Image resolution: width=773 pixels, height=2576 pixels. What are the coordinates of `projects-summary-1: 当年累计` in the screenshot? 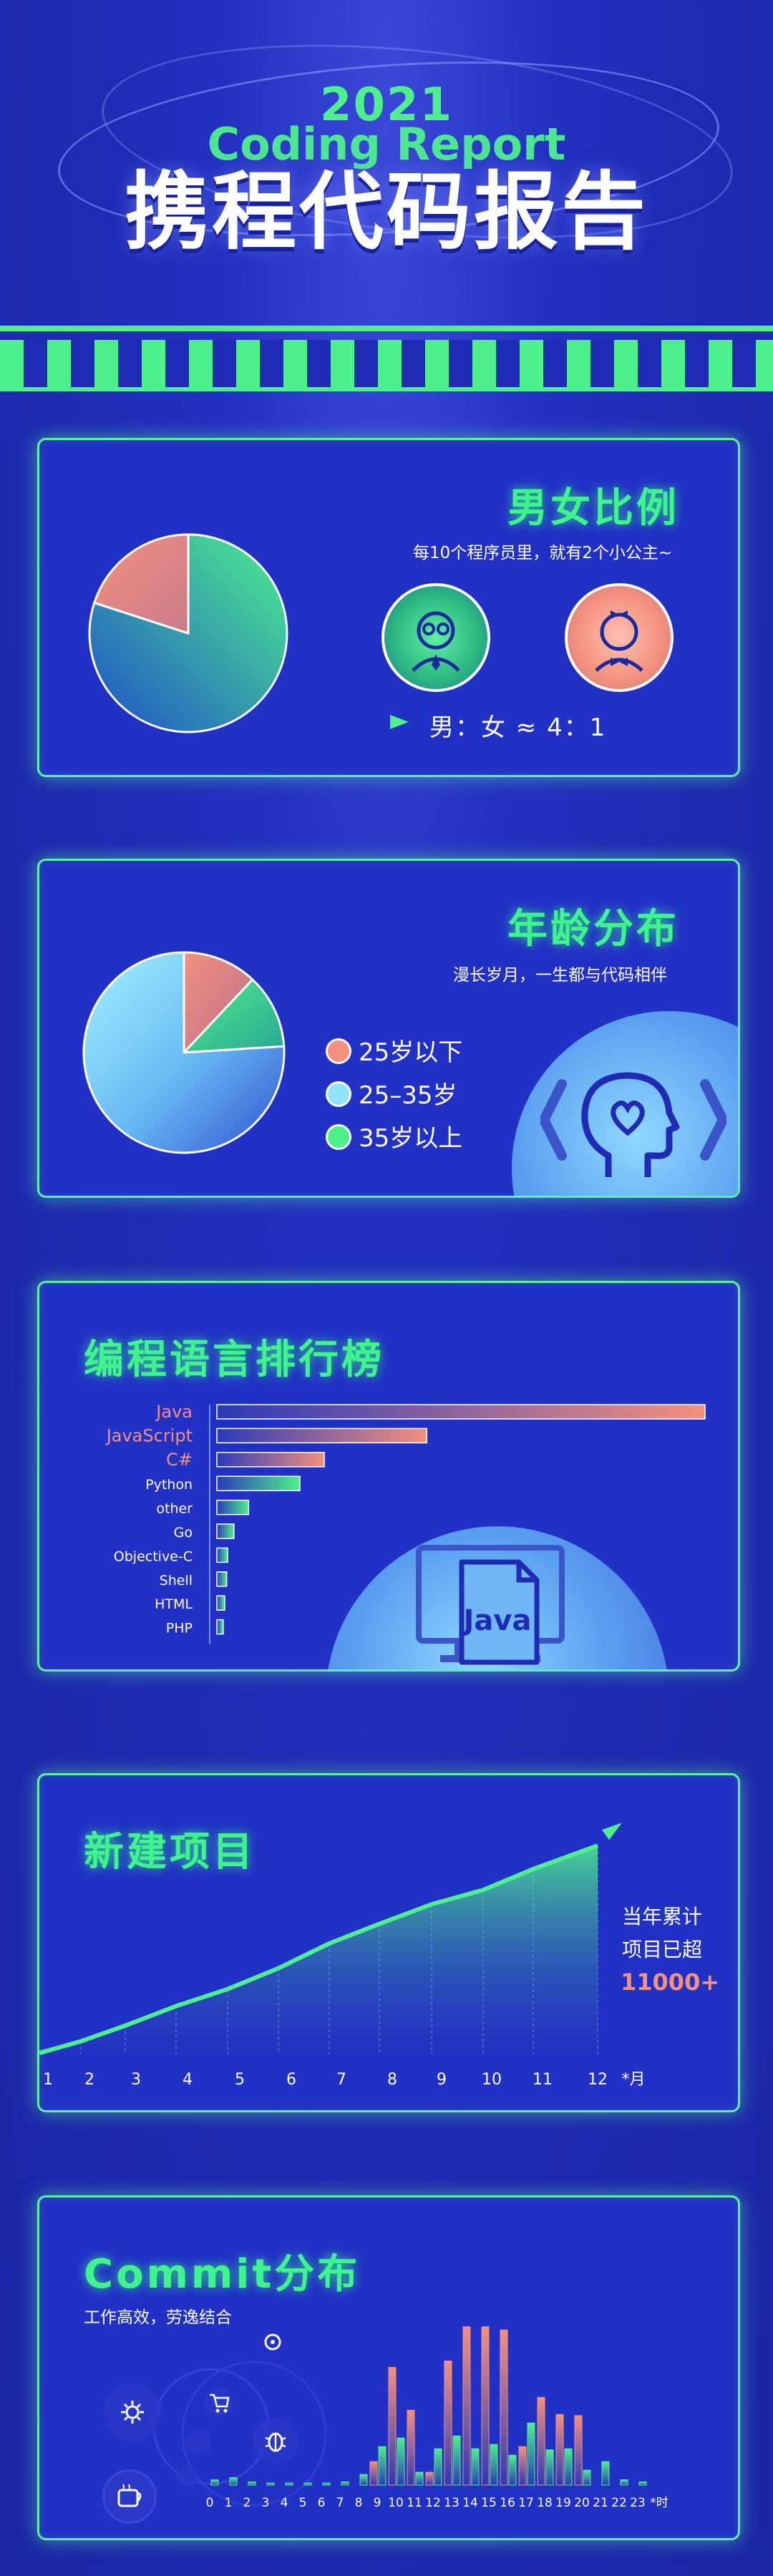 It's located at (662, 1916).